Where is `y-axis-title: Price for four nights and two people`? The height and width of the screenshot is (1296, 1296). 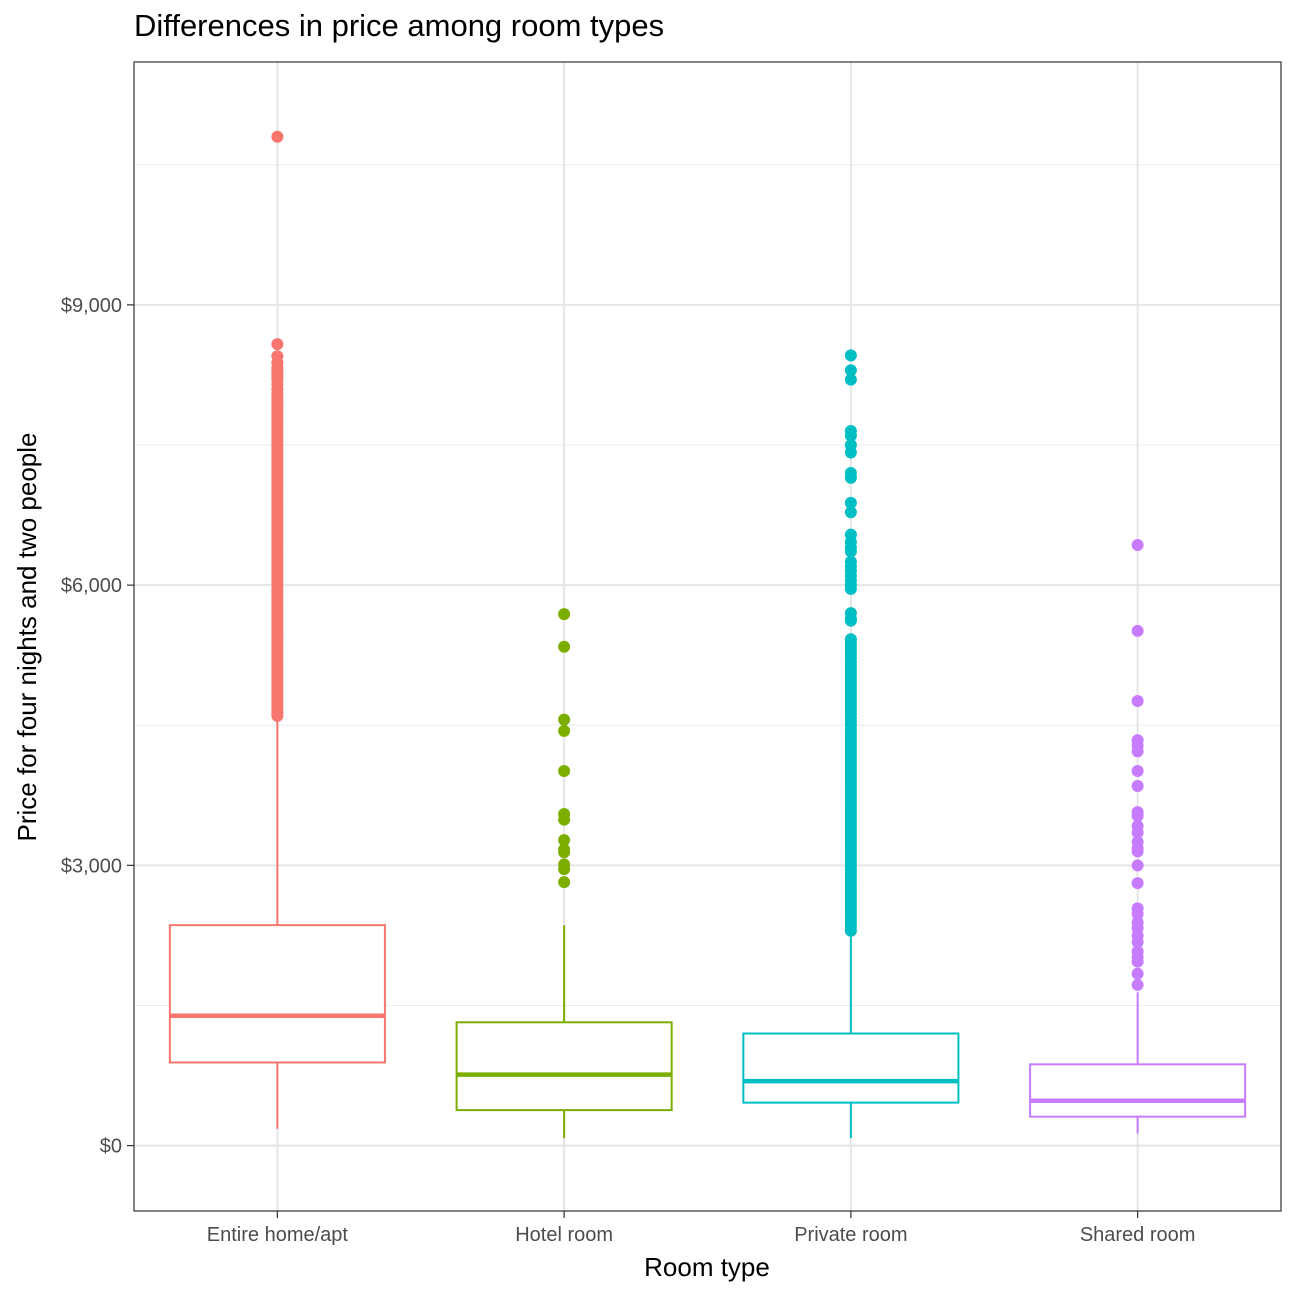
y-axis-title: Price for four nights and two people is located at coordinates (27, 636).